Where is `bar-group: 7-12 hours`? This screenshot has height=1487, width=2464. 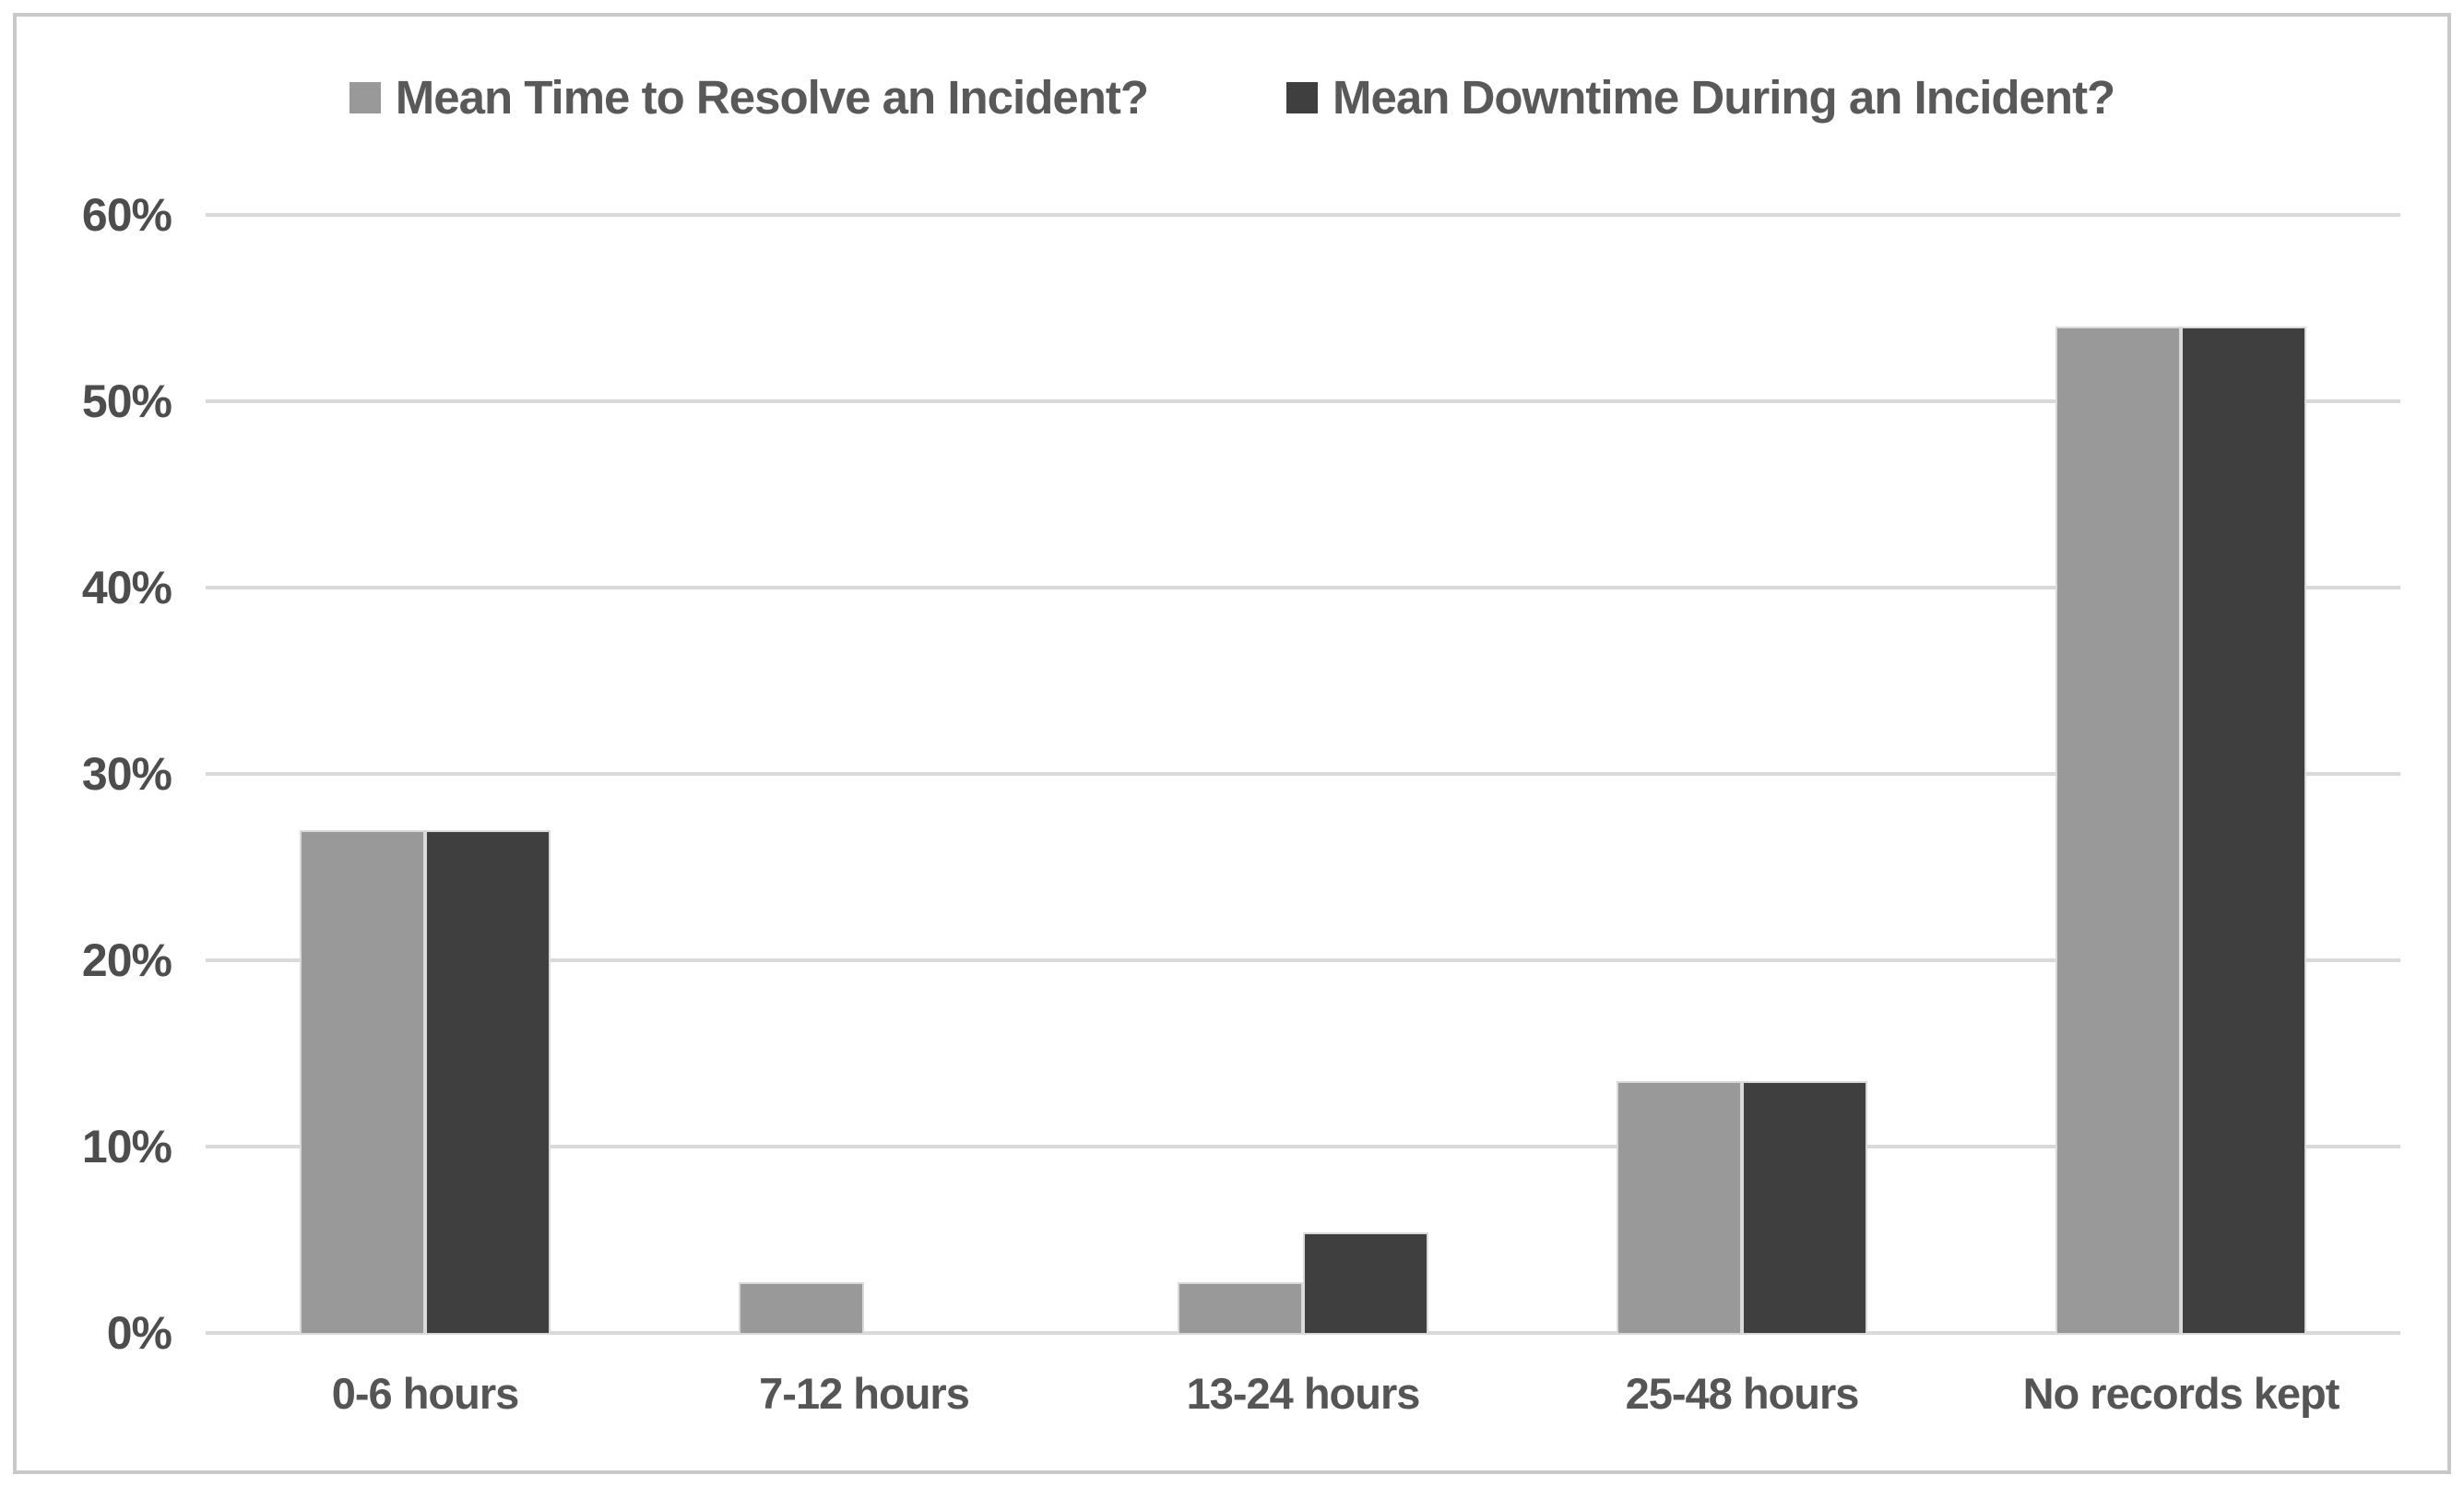 bar-group: 7-12 hours is located at coordinates (865, 815).